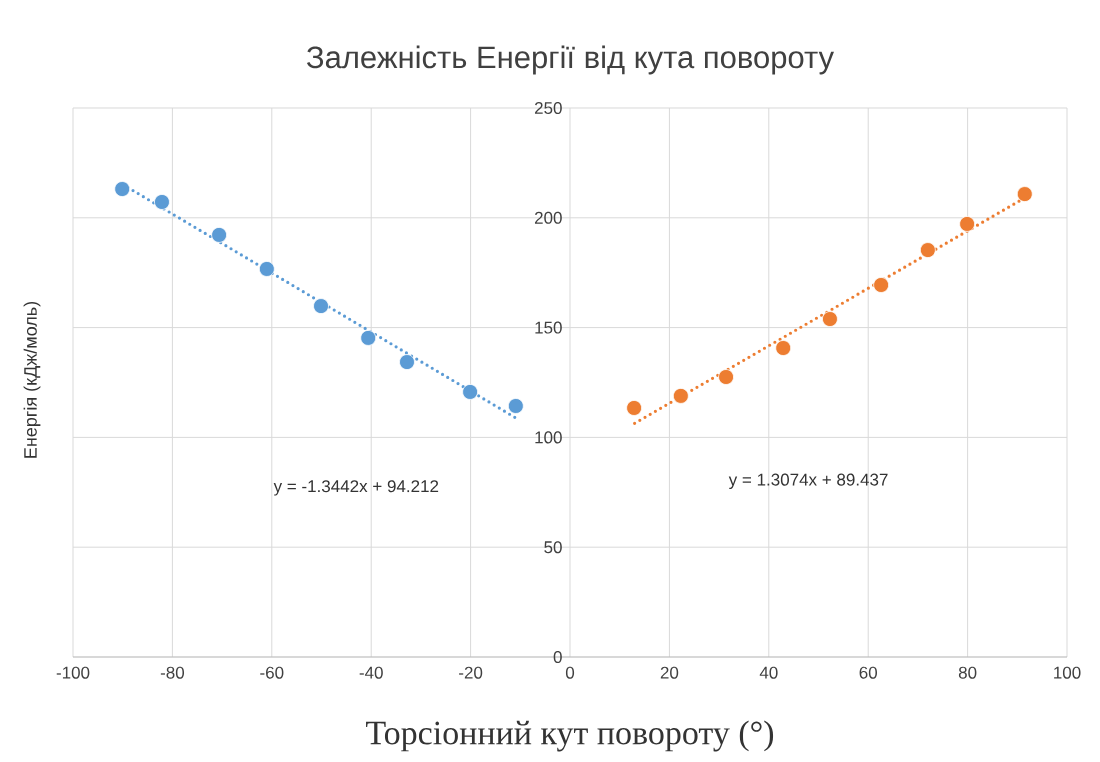 The height and width of the screenshot is (762, 1100). I want to click on x-tick-label: -40, so click(371, 672).